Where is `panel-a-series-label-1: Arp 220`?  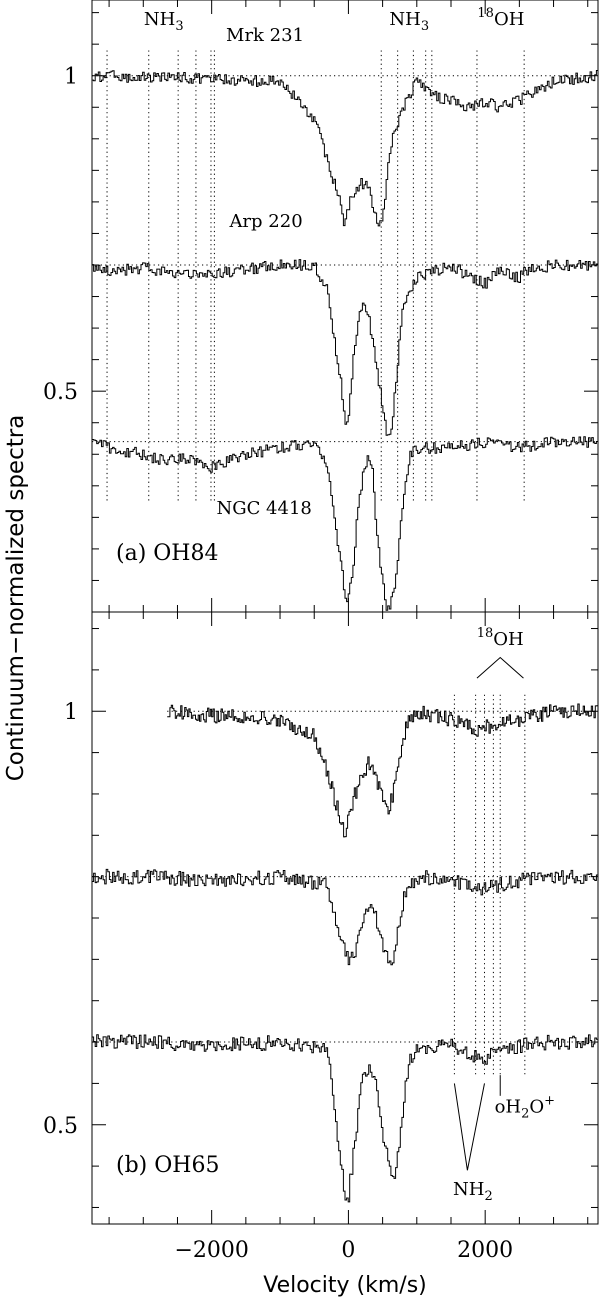 panel-a-series-label-1: Arp 220 is located at coordinates (265, 221).